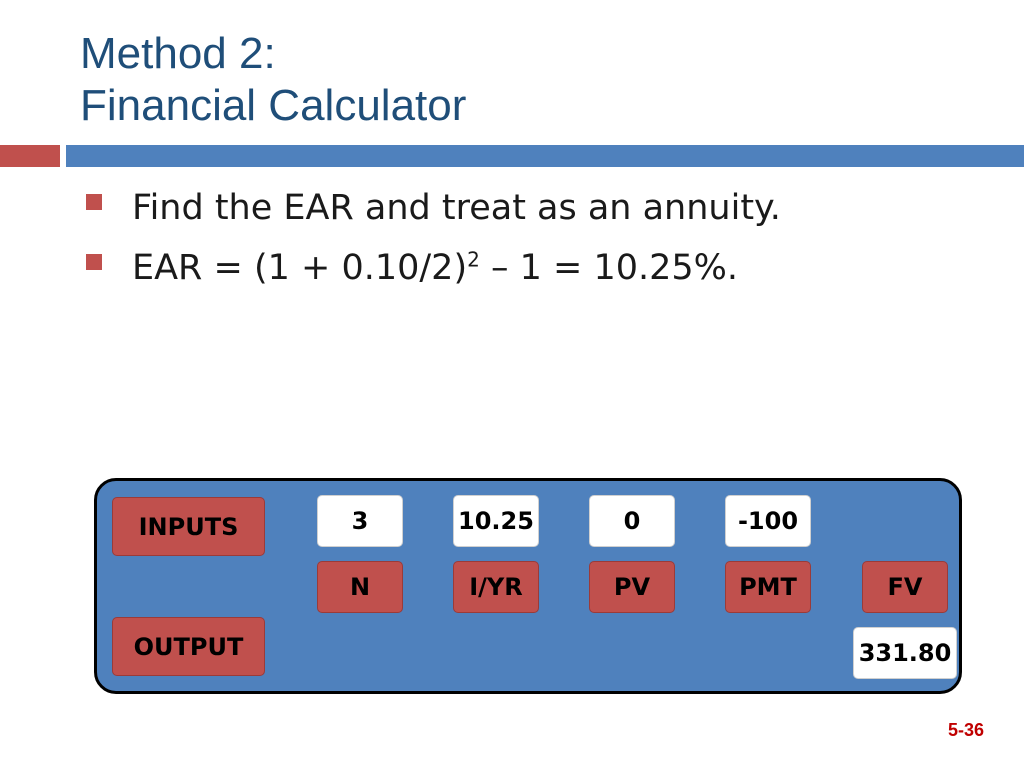  Describe the element at coordinates (768, 521) in the screenshot. I see `input-value-pmt: -100` at that location.